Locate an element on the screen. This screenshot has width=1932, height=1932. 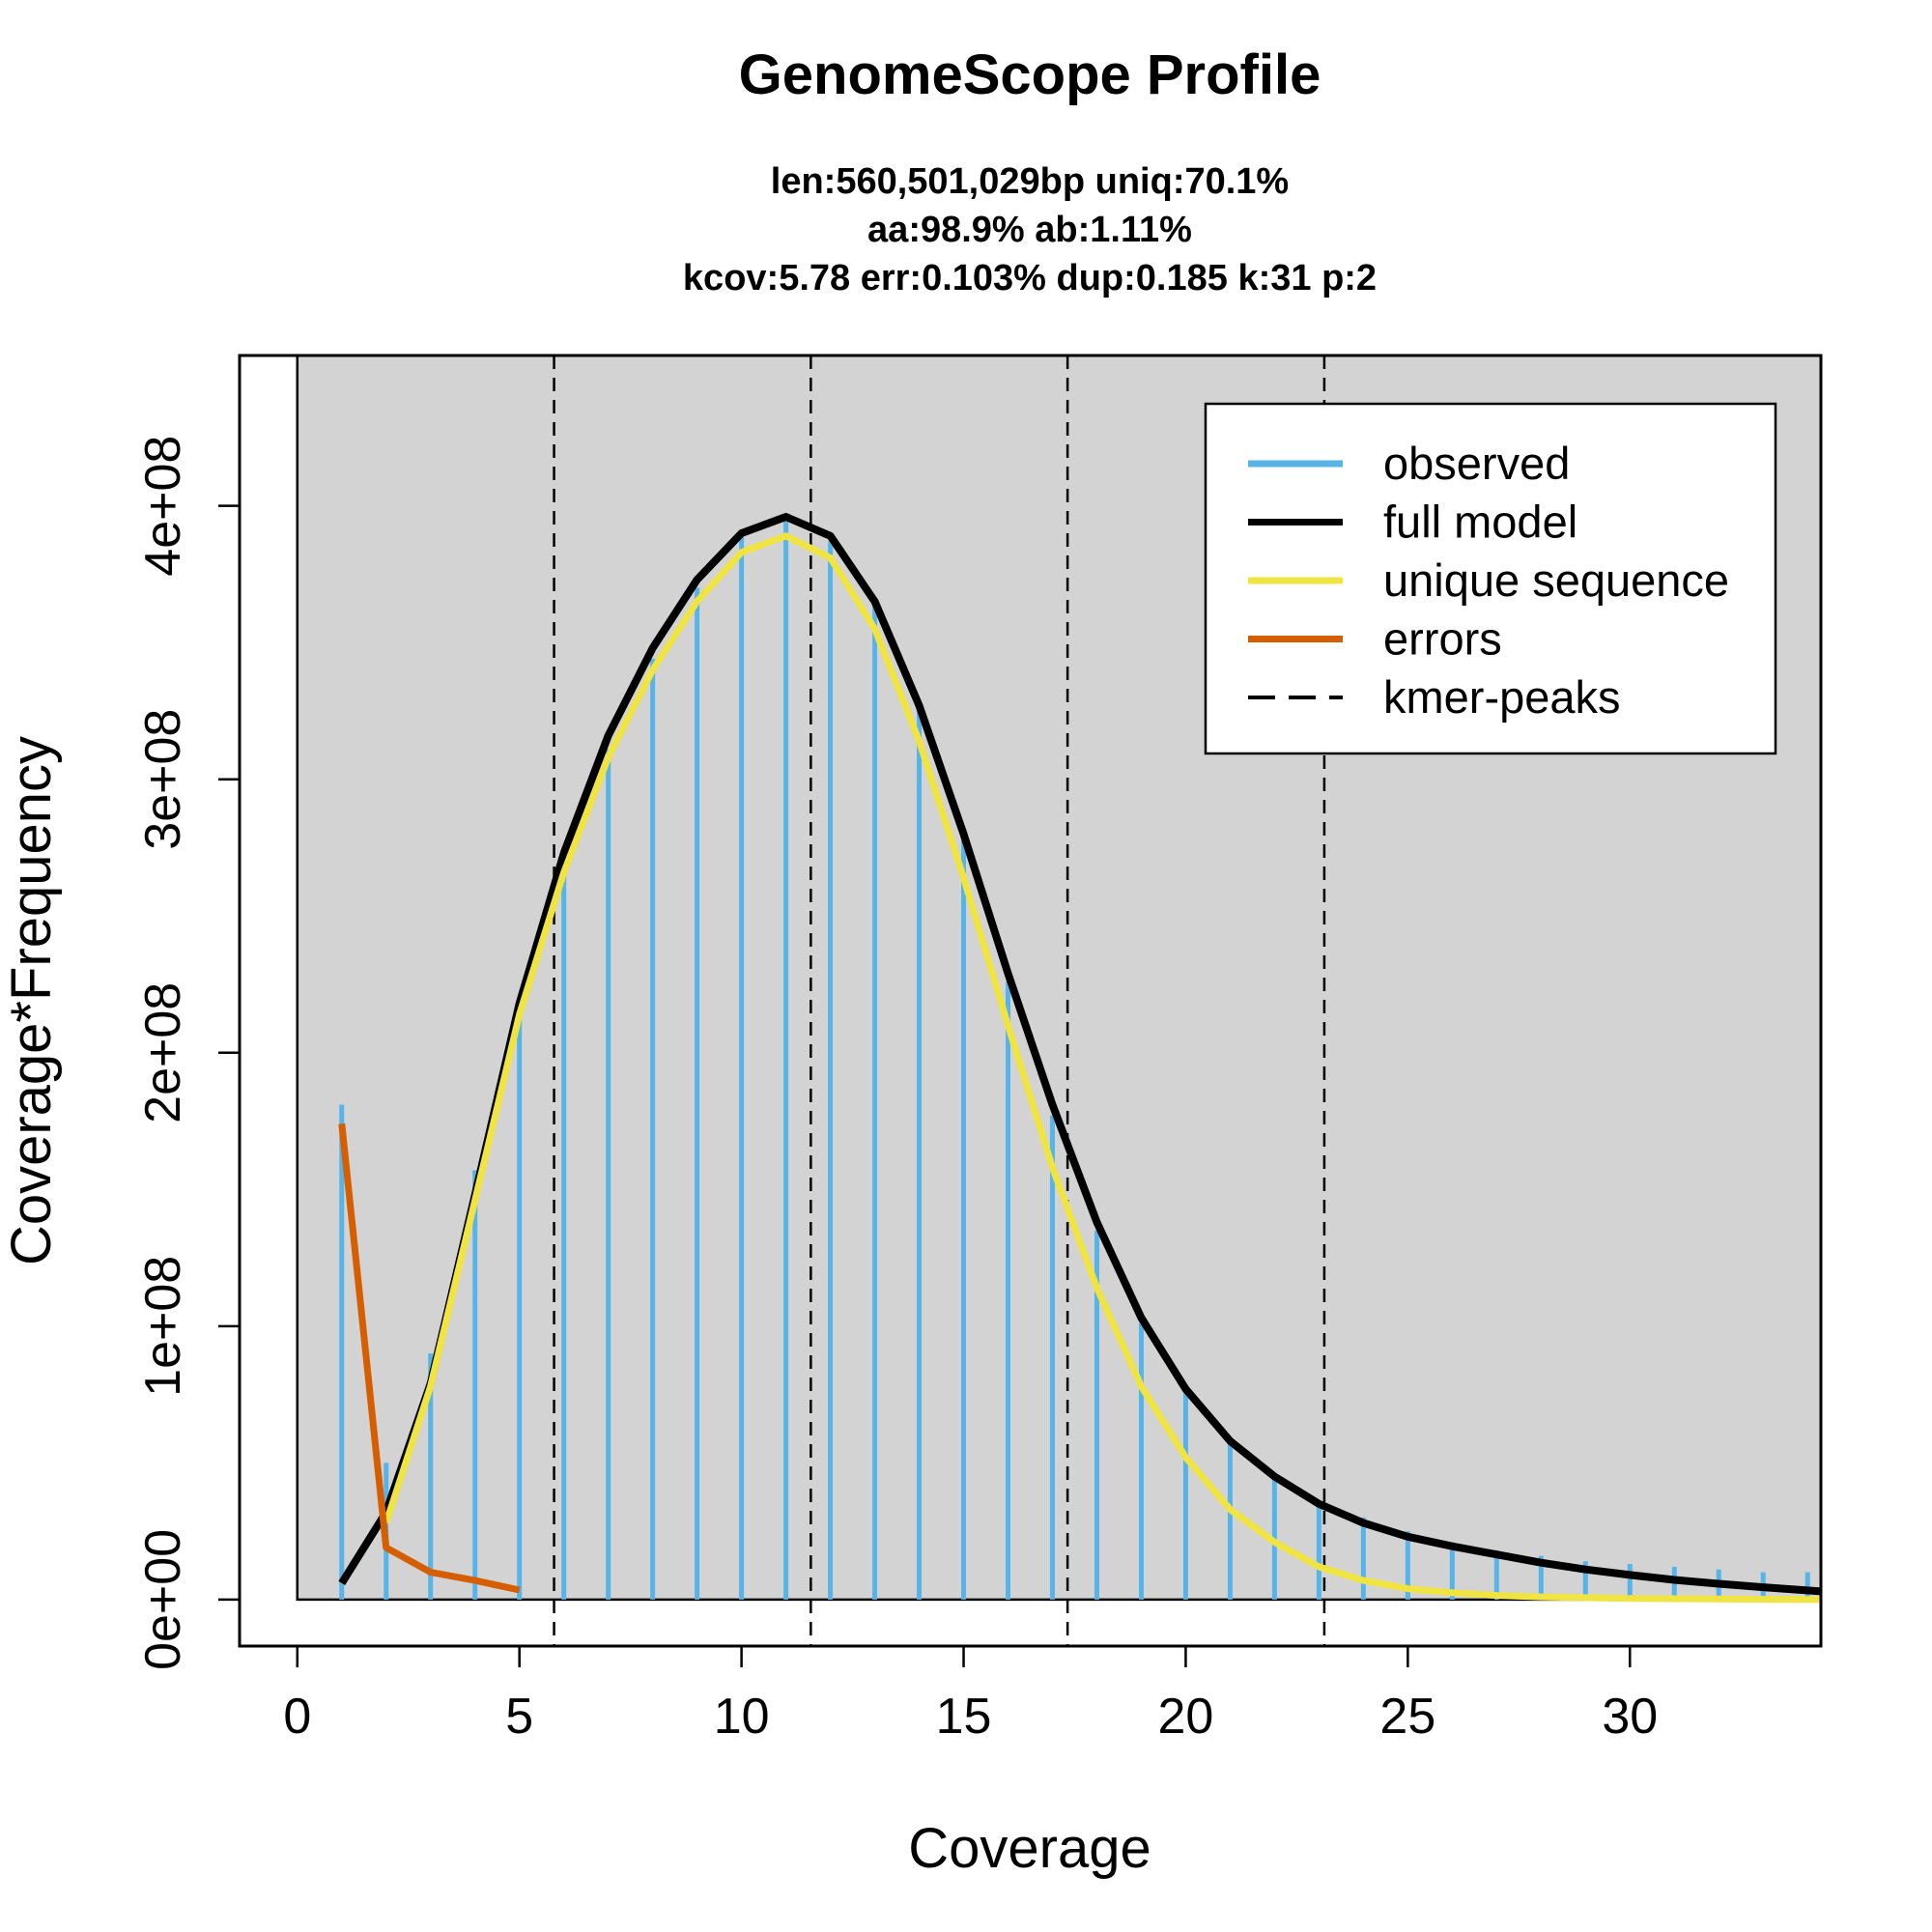
x-axis: 0 5 10 15 20 25 30 is located at coordinates (970, 1695).